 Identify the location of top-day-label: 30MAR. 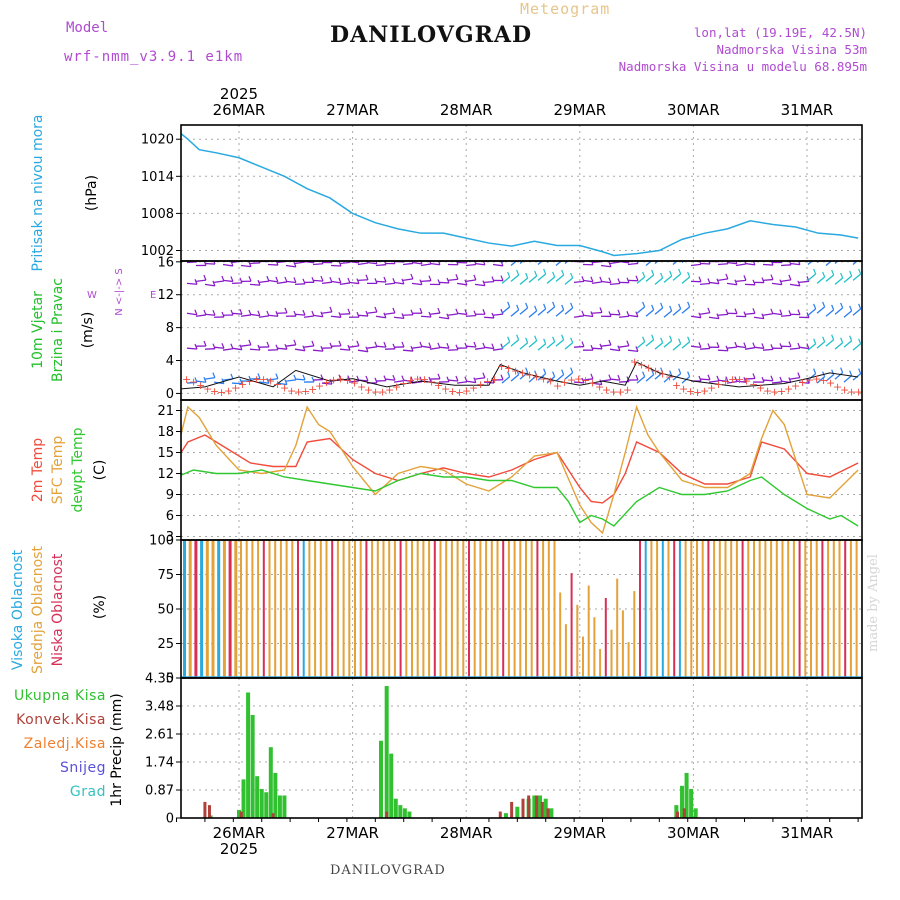
(693, 110).